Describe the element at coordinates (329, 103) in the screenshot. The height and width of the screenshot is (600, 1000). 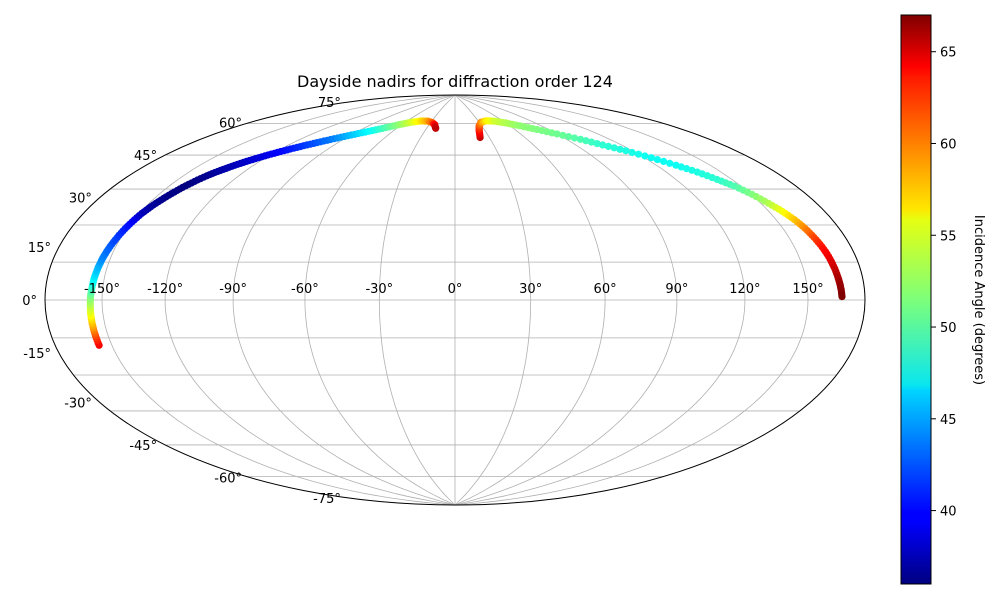
I see `y-tick-label: 75°` at that location.